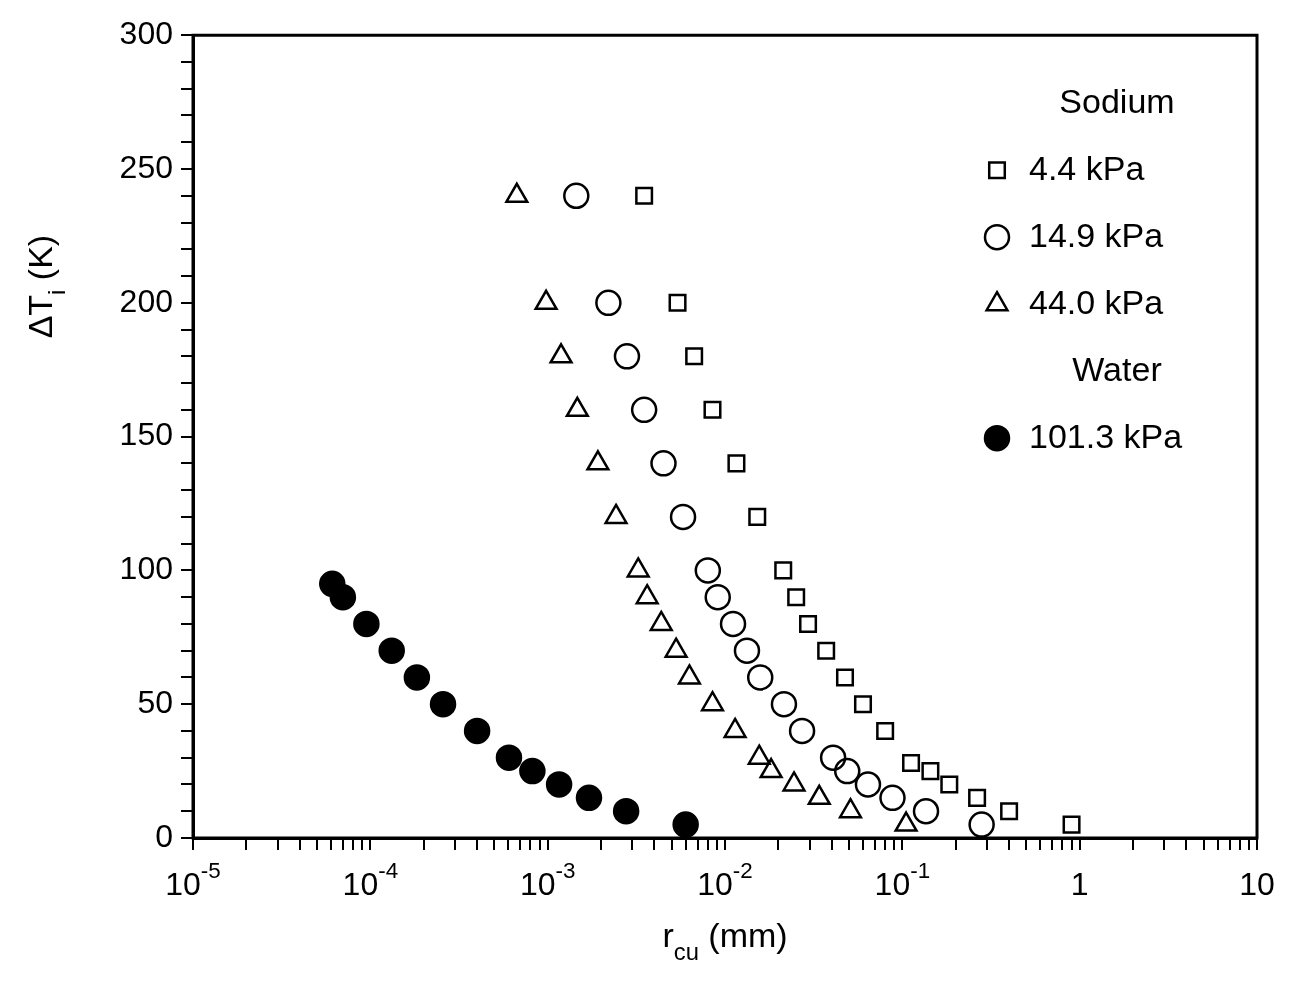  What do you see at coordinates (45, 286) in the screenshot?
I see `y-axis-title: ΔTi (K)` at bounding box center [45, 286].